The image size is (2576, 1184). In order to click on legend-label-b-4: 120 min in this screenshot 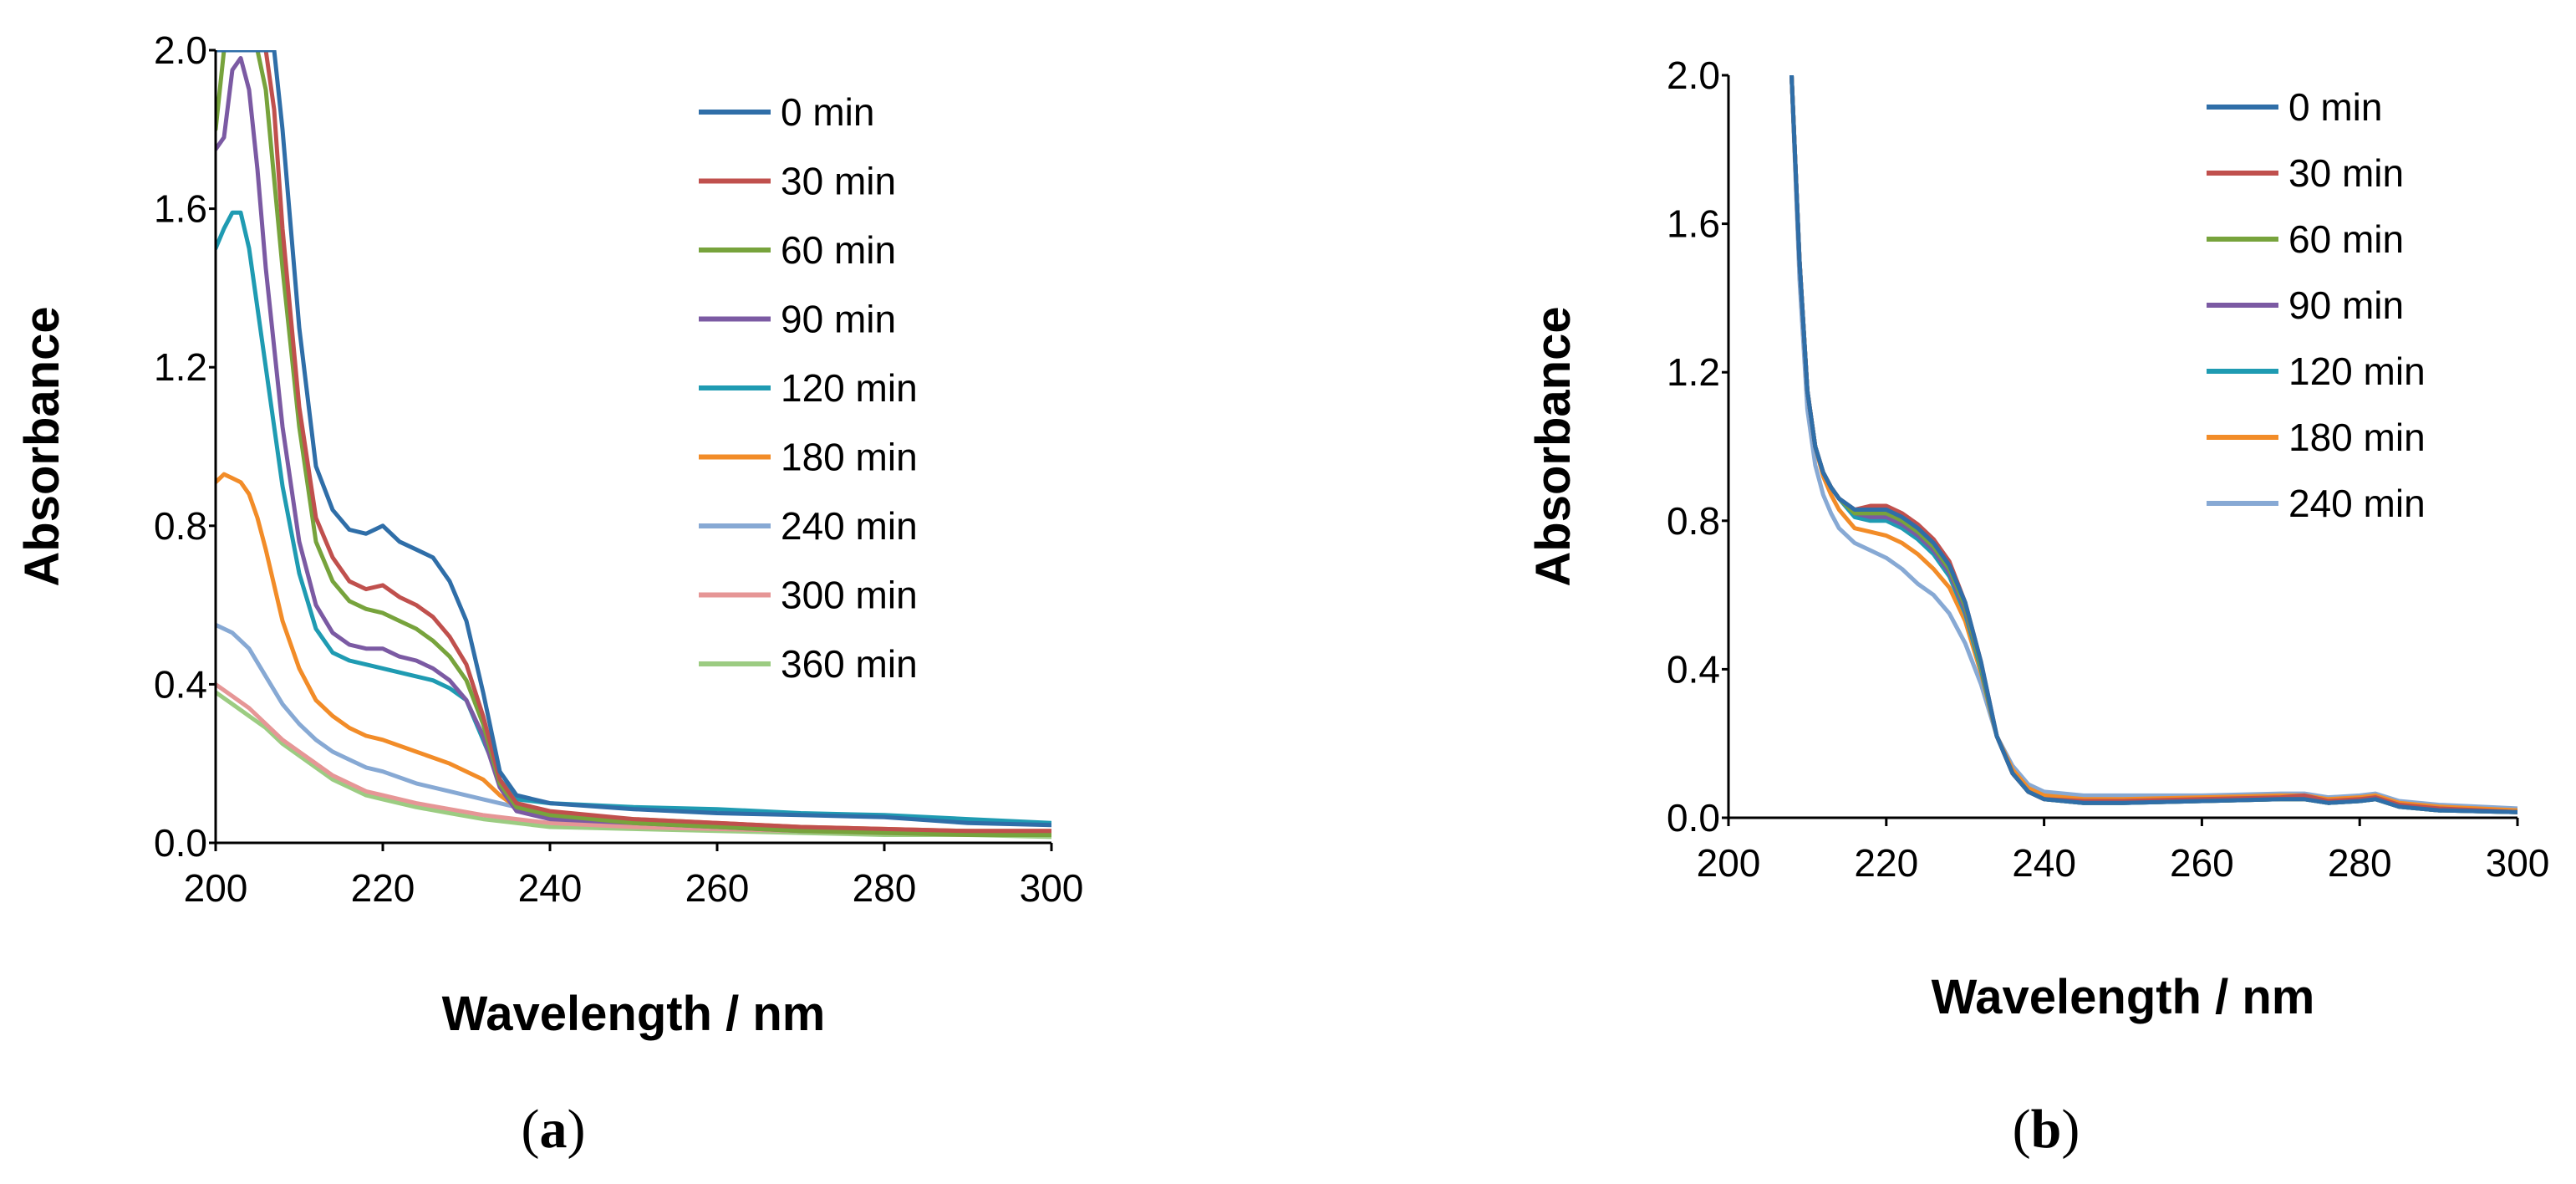, I will do `click(2357, 371)`.